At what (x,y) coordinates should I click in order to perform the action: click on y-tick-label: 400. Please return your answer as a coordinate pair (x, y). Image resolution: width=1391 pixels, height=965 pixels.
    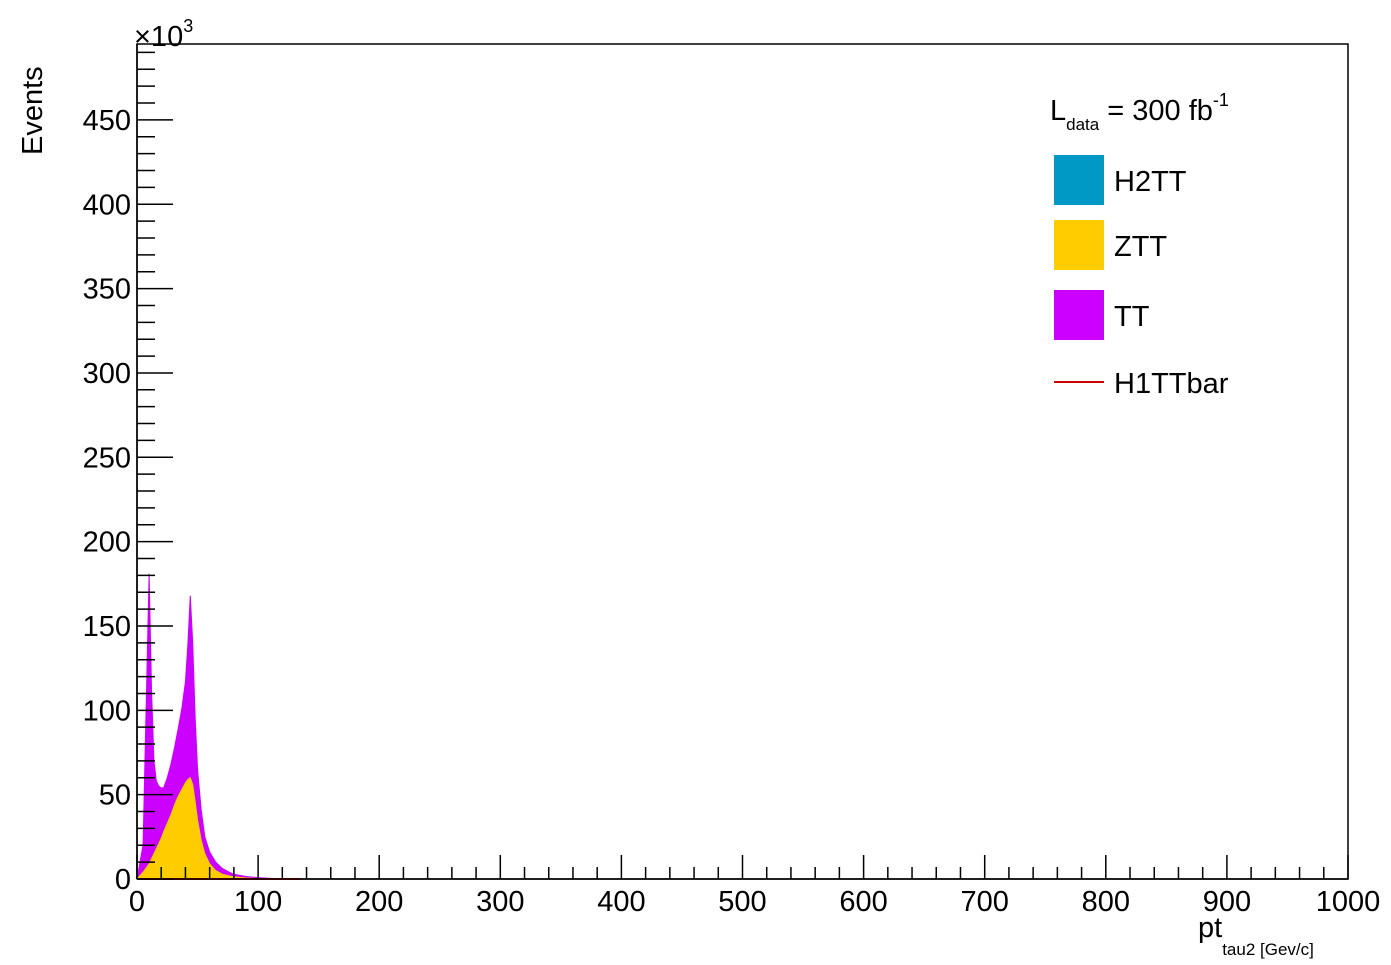
    Looking at the image, I should click on (107, 205).